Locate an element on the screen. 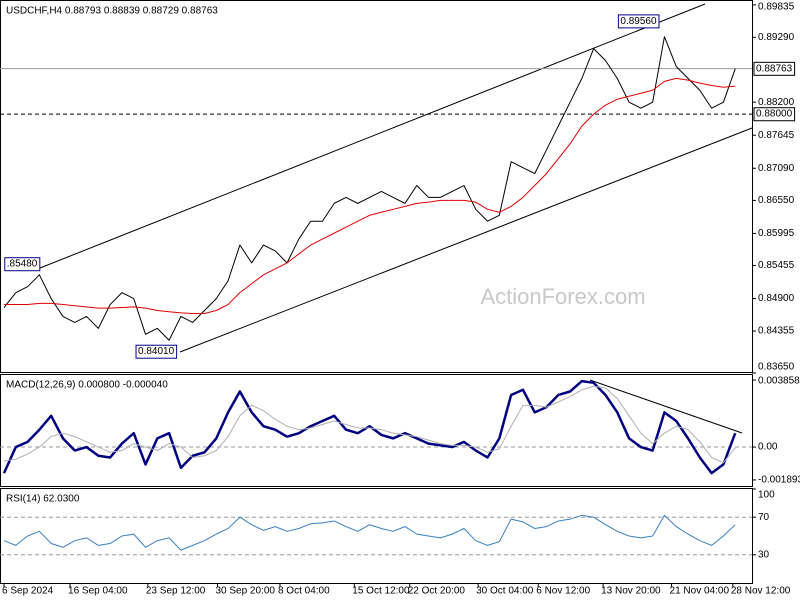 This screenshot has width=800, height=600. y-tick-label: 100 is located at coordinates (766, 495).